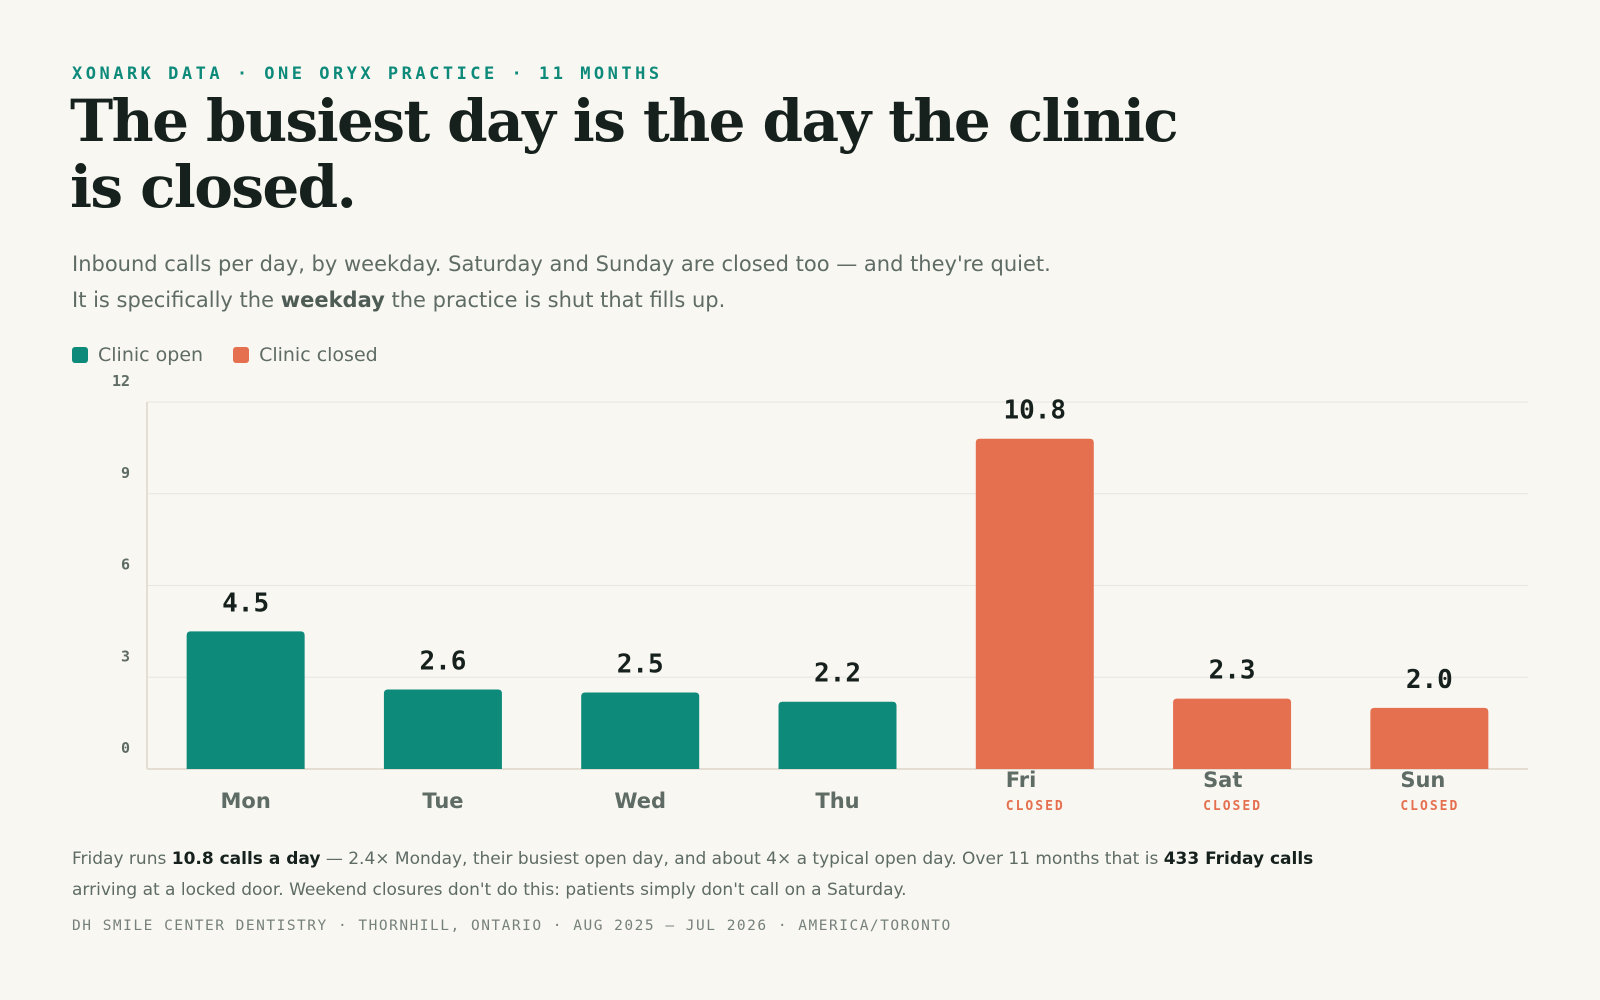 This screenshot has width=1600, height=1000. I want to click on value-label-tue: 2.6, so click(442, 661).